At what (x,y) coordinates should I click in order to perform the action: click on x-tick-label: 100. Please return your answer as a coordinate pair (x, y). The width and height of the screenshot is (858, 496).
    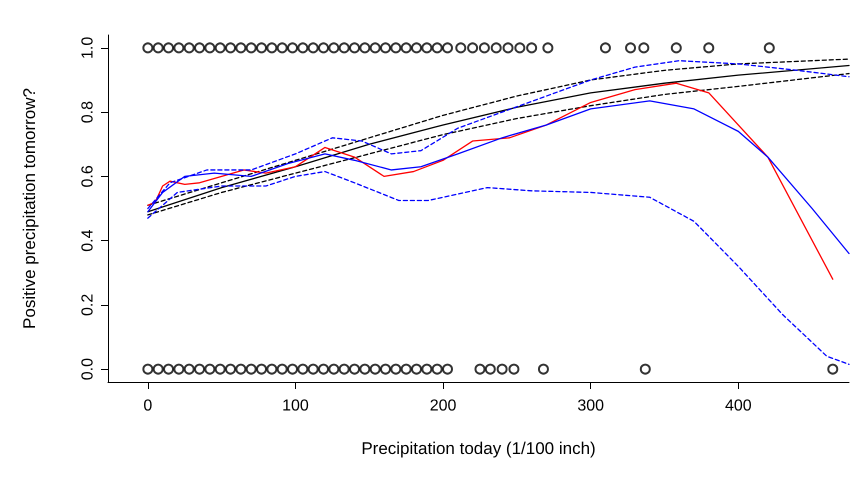
    Looking at the image, I should click on (295, 406).